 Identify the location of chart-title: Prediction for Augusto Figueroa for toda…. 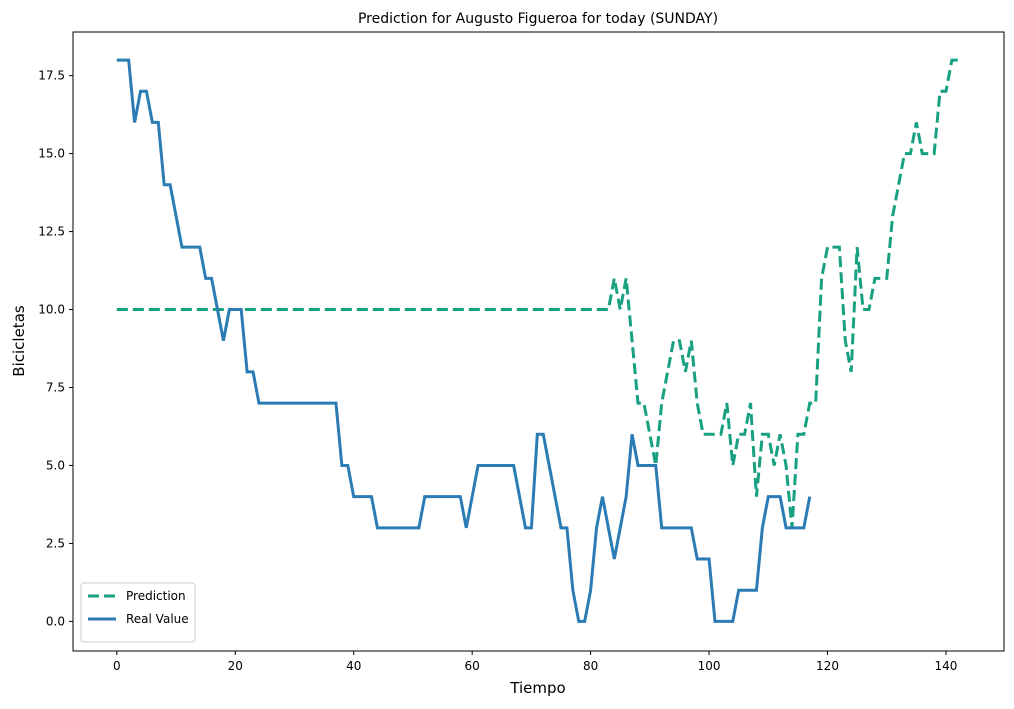
(538, 19).